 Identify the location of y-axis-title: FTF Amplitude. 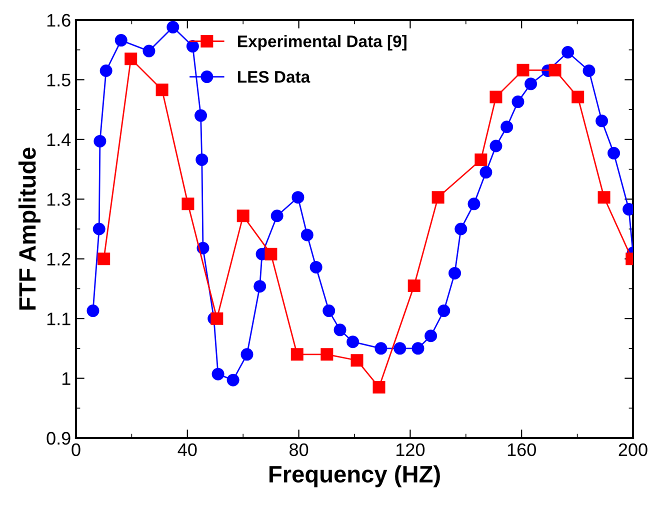
(29, 229).